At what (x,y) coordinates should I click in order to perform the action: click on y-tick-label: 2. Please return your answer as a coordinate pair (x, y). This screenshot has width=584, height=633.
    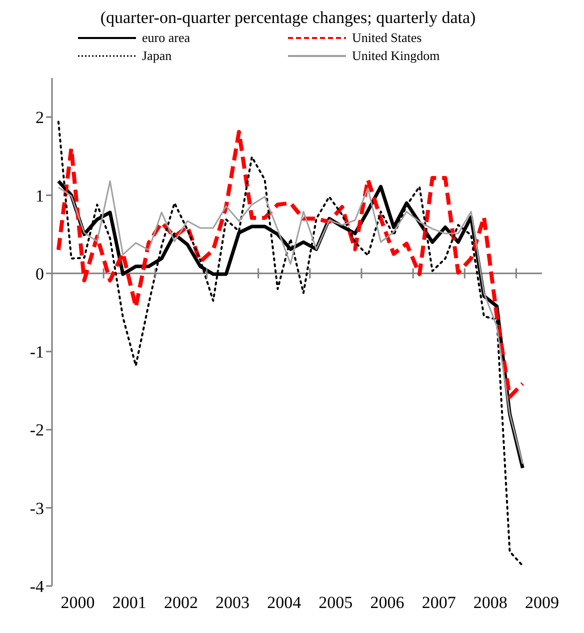
    Looking at the image, I should click on (40, 118).